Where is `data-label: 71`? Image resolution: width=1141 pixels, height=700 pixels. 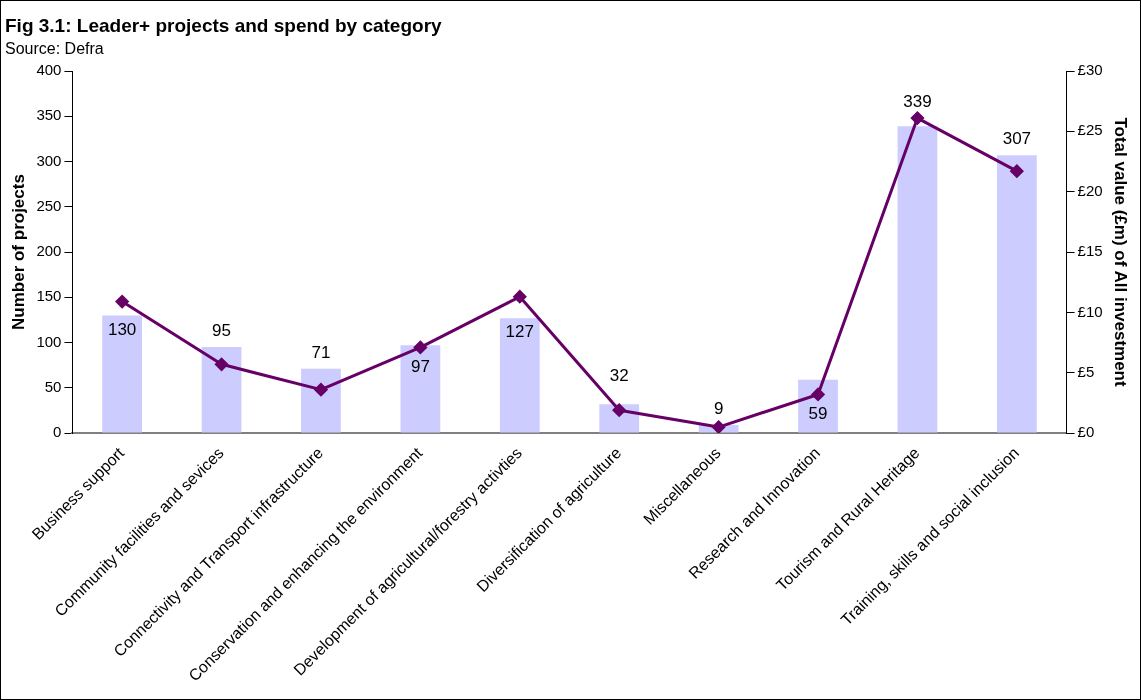 data-label: 71 is located at coordinates (321, 353).